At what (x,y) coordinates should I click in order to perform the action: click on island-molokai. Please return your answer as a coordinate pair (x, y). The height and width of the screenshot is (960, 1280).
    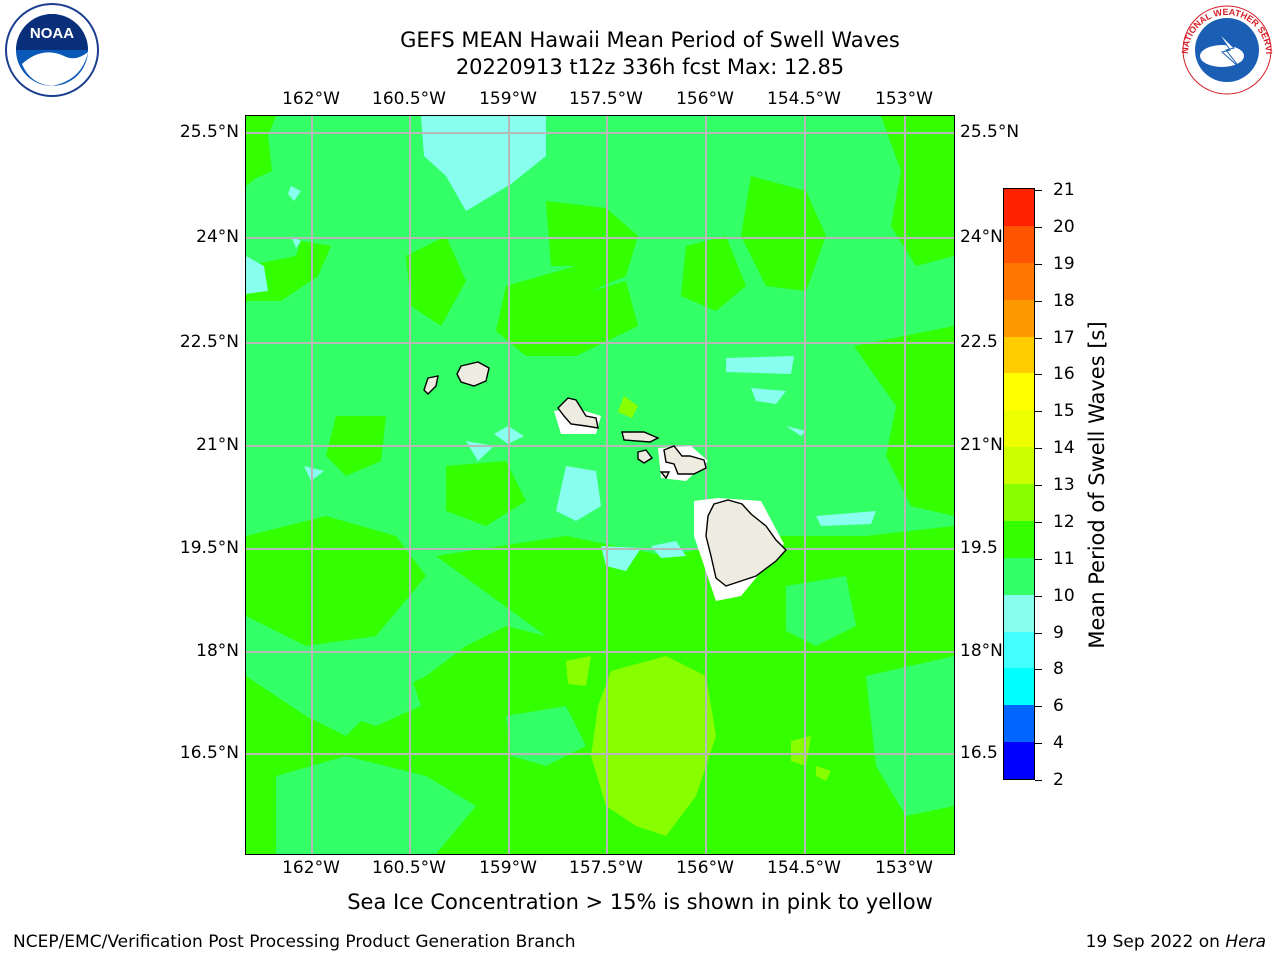
    Looking at the image, I should click on (640, 437).